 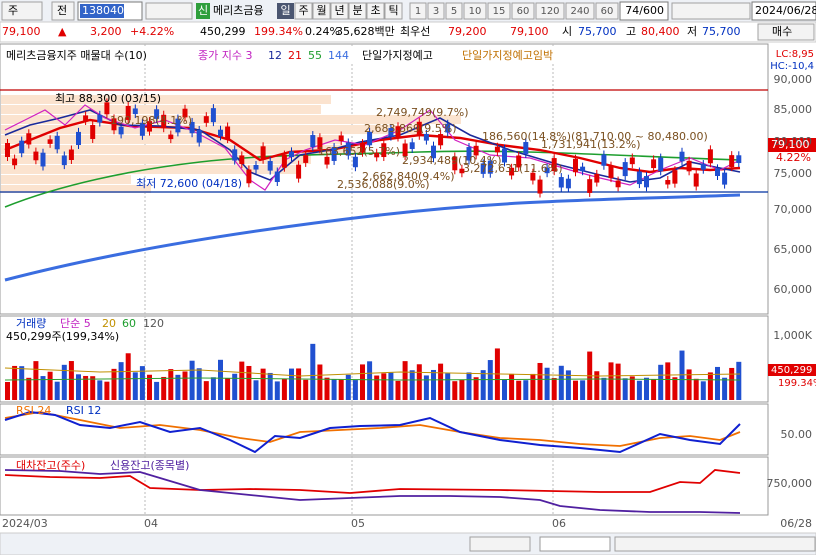 I want to click on market-select, so click(x=22, y=11).